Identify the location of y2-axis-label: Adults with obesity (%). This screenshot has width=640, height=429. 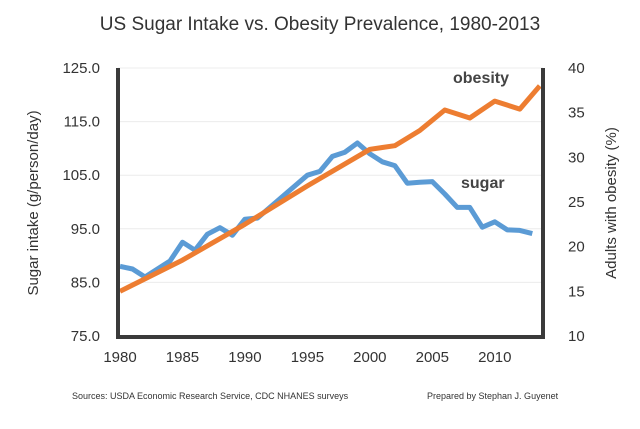
(611, 203).